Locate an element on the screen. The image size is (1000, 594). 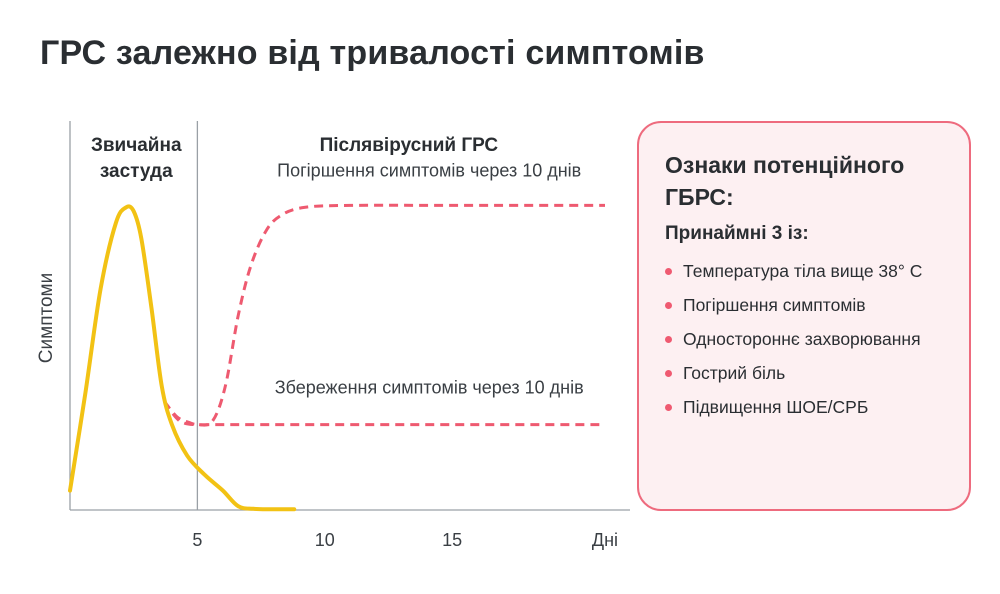
region-label: застуда is located at coordinates (136, 171).